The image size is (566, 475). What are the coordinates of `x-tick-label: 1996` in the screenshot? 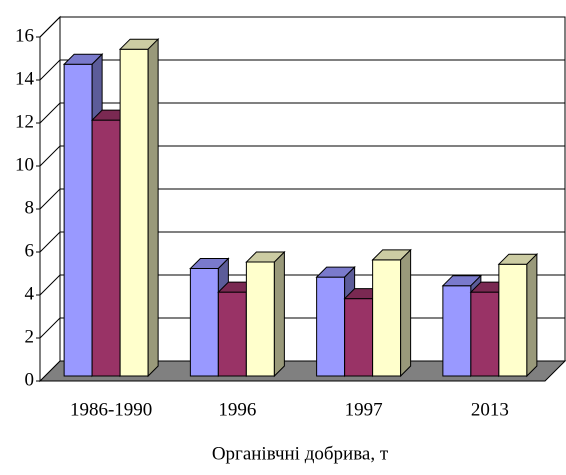 It's located at (237, 409).